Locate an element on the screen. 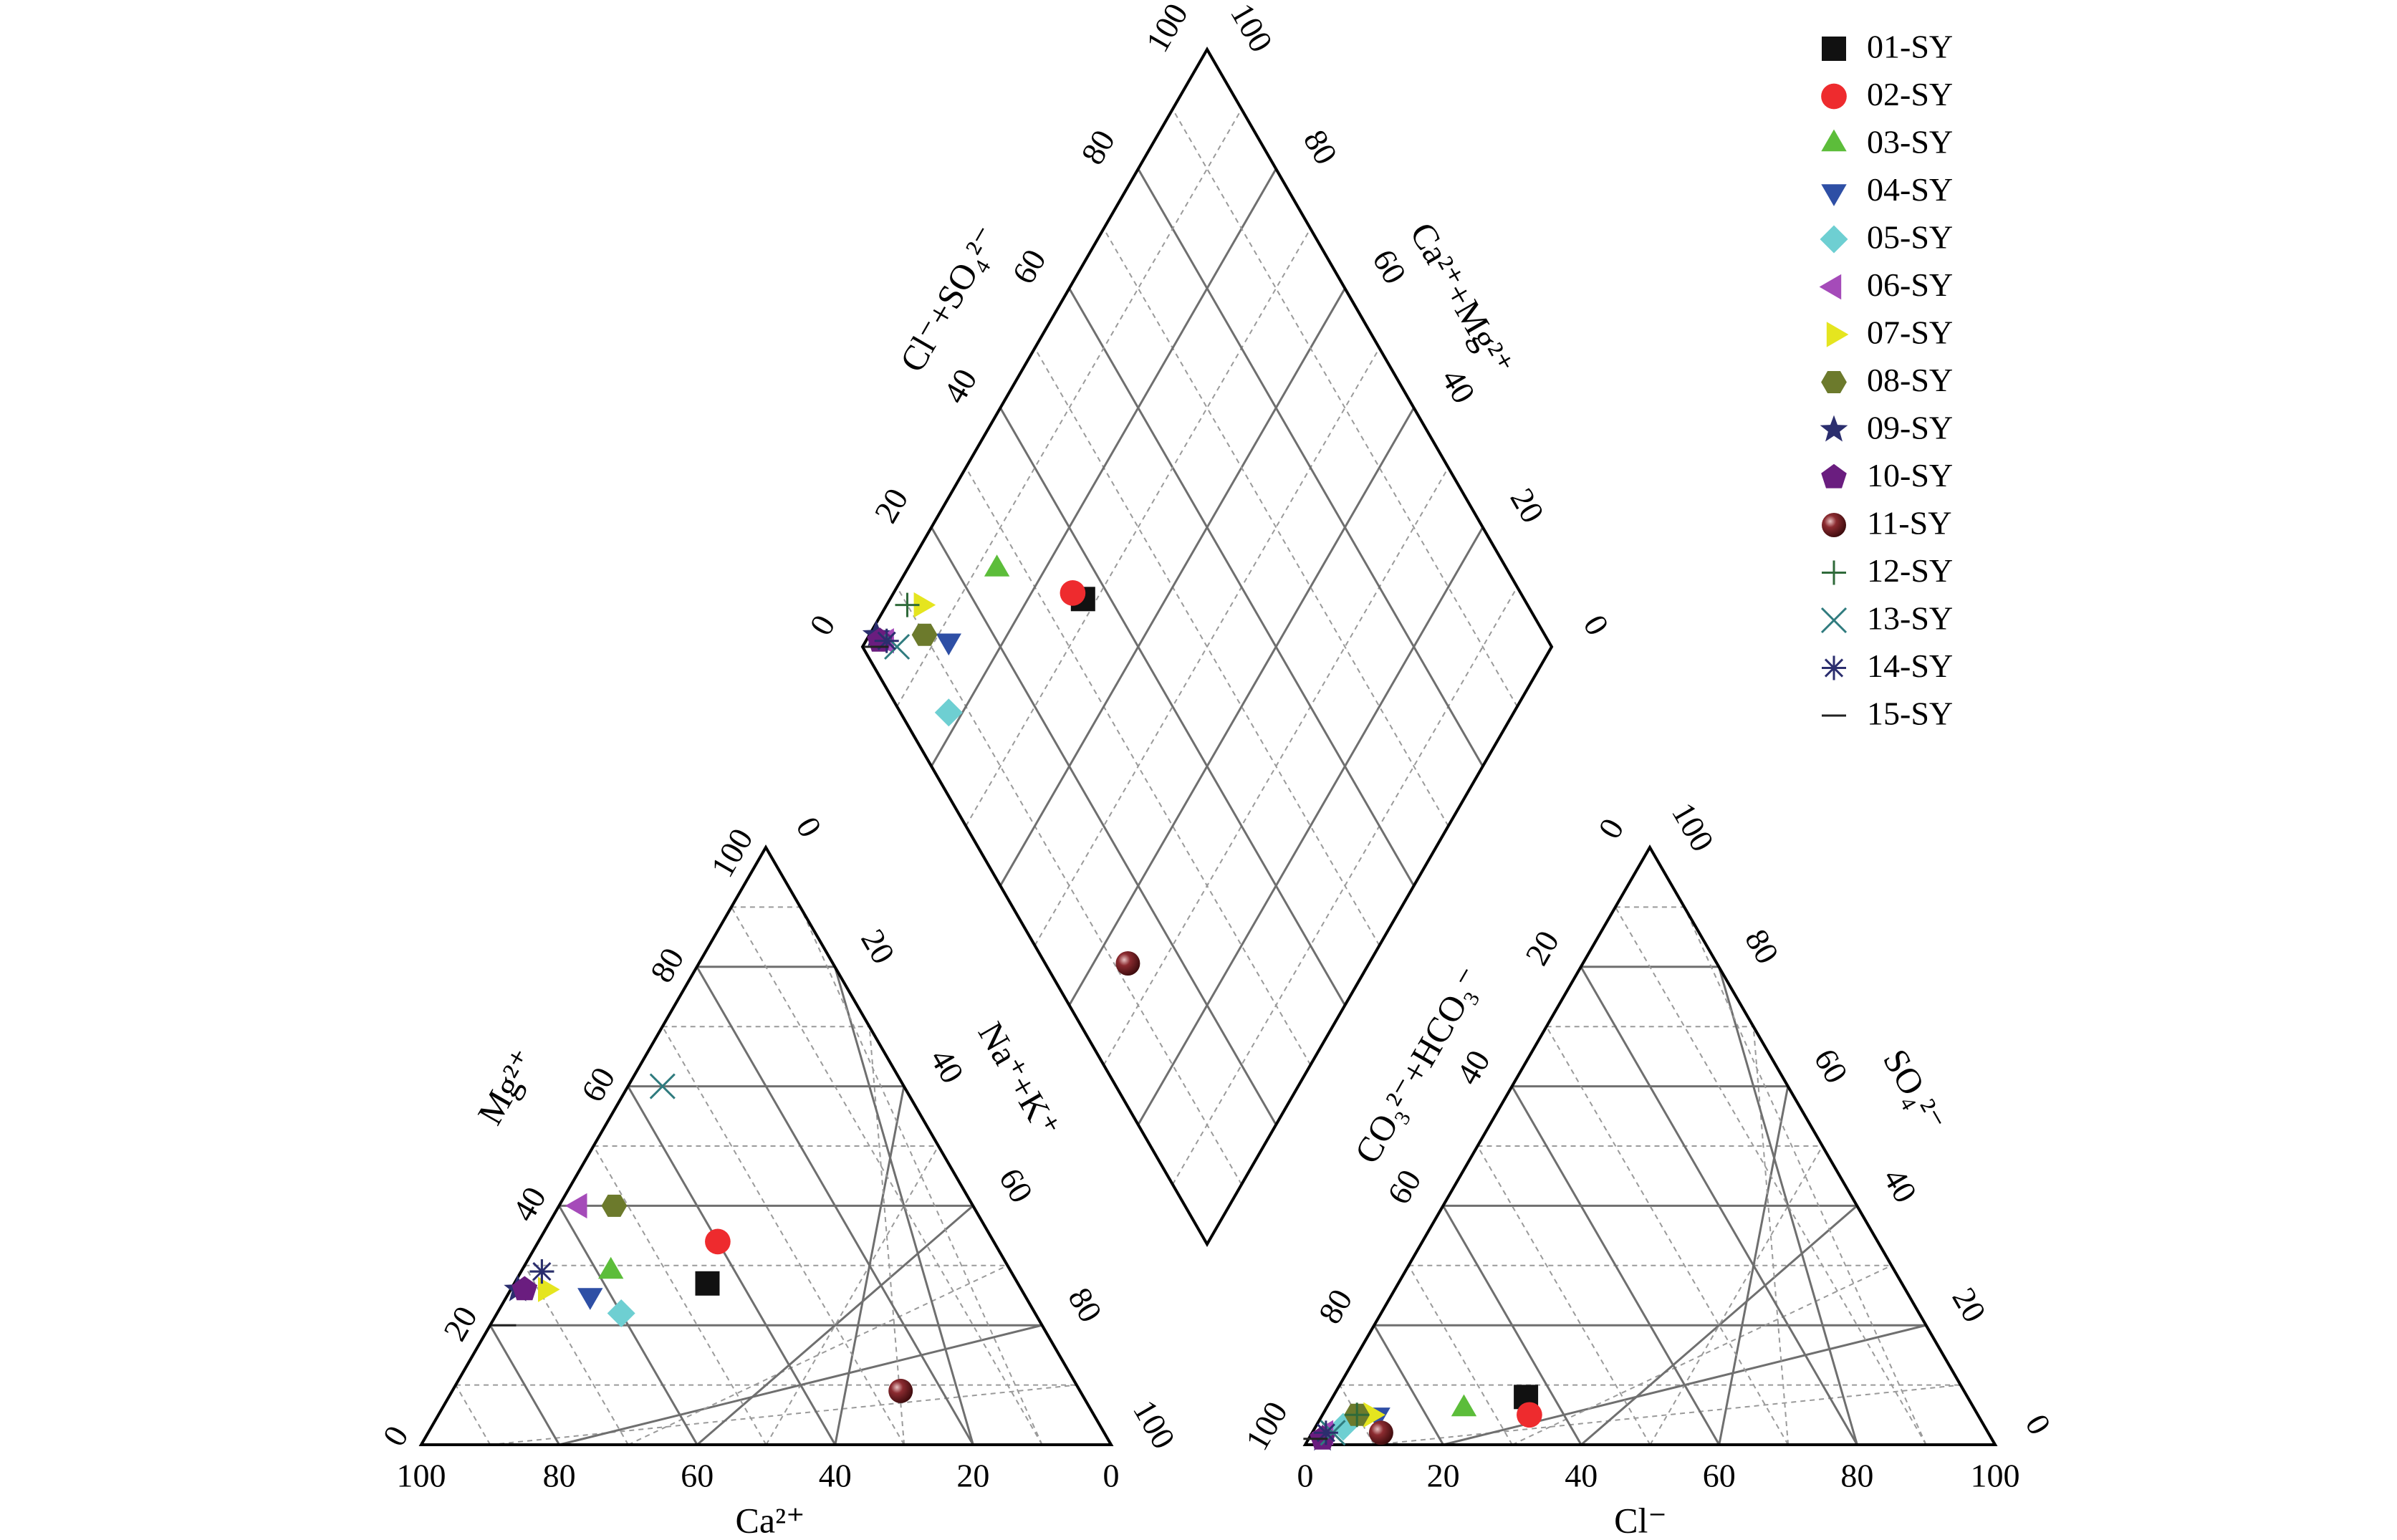 This screenshot has width=2397, height=1540. ca-mg-tick-label: 100 is located at coordinates (1252, 29).